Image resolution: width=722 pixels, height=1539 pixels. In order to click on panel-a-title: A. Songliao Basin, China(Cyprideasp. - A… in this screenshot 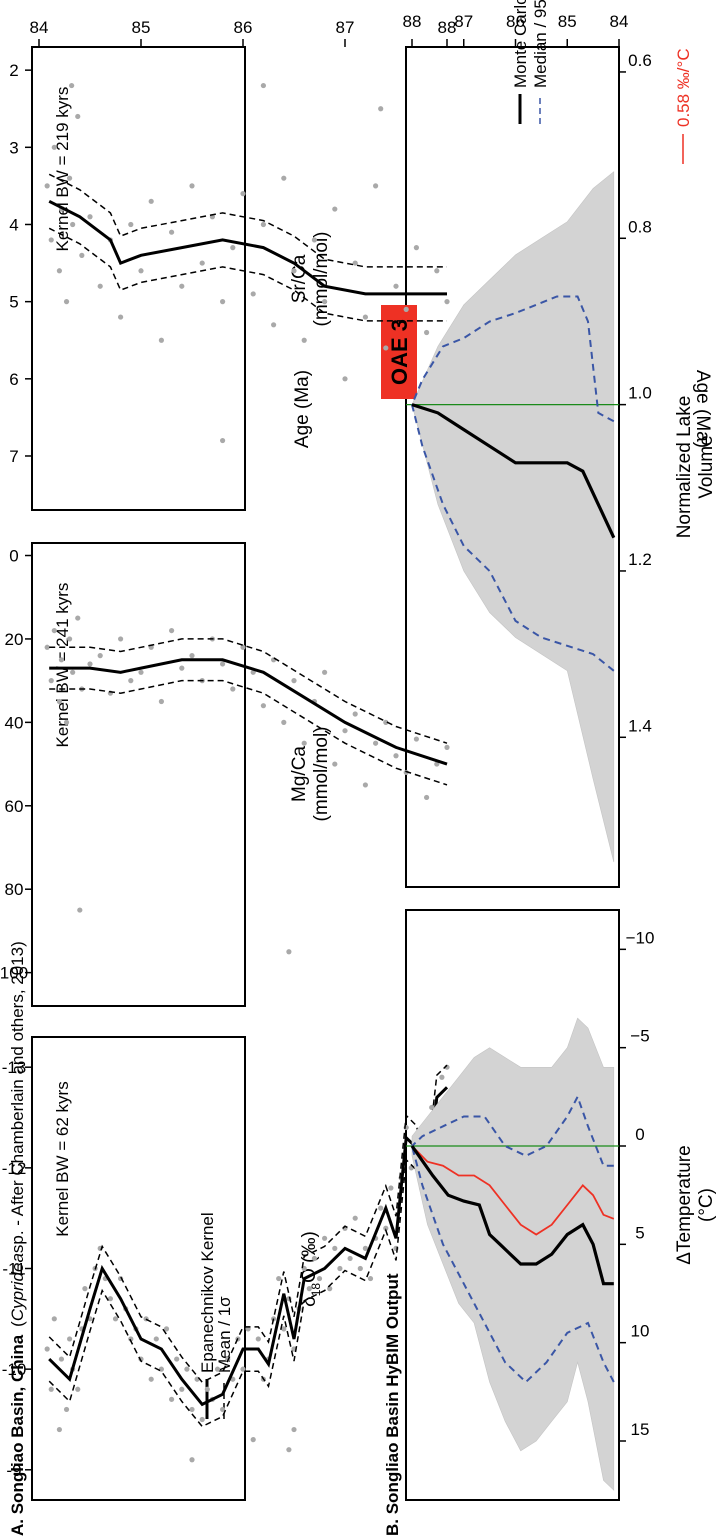, I will do `click(17, 1238)`.